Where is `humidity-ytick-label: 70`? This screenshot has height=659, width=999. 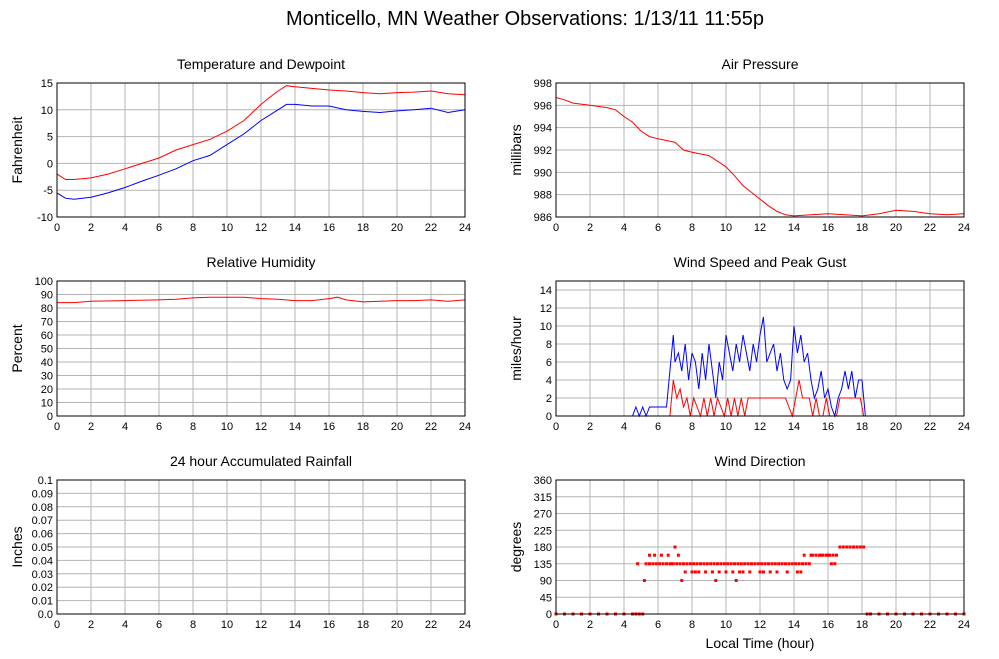 humidity-ytick-label: 70 is located at coordinates (47, 323).